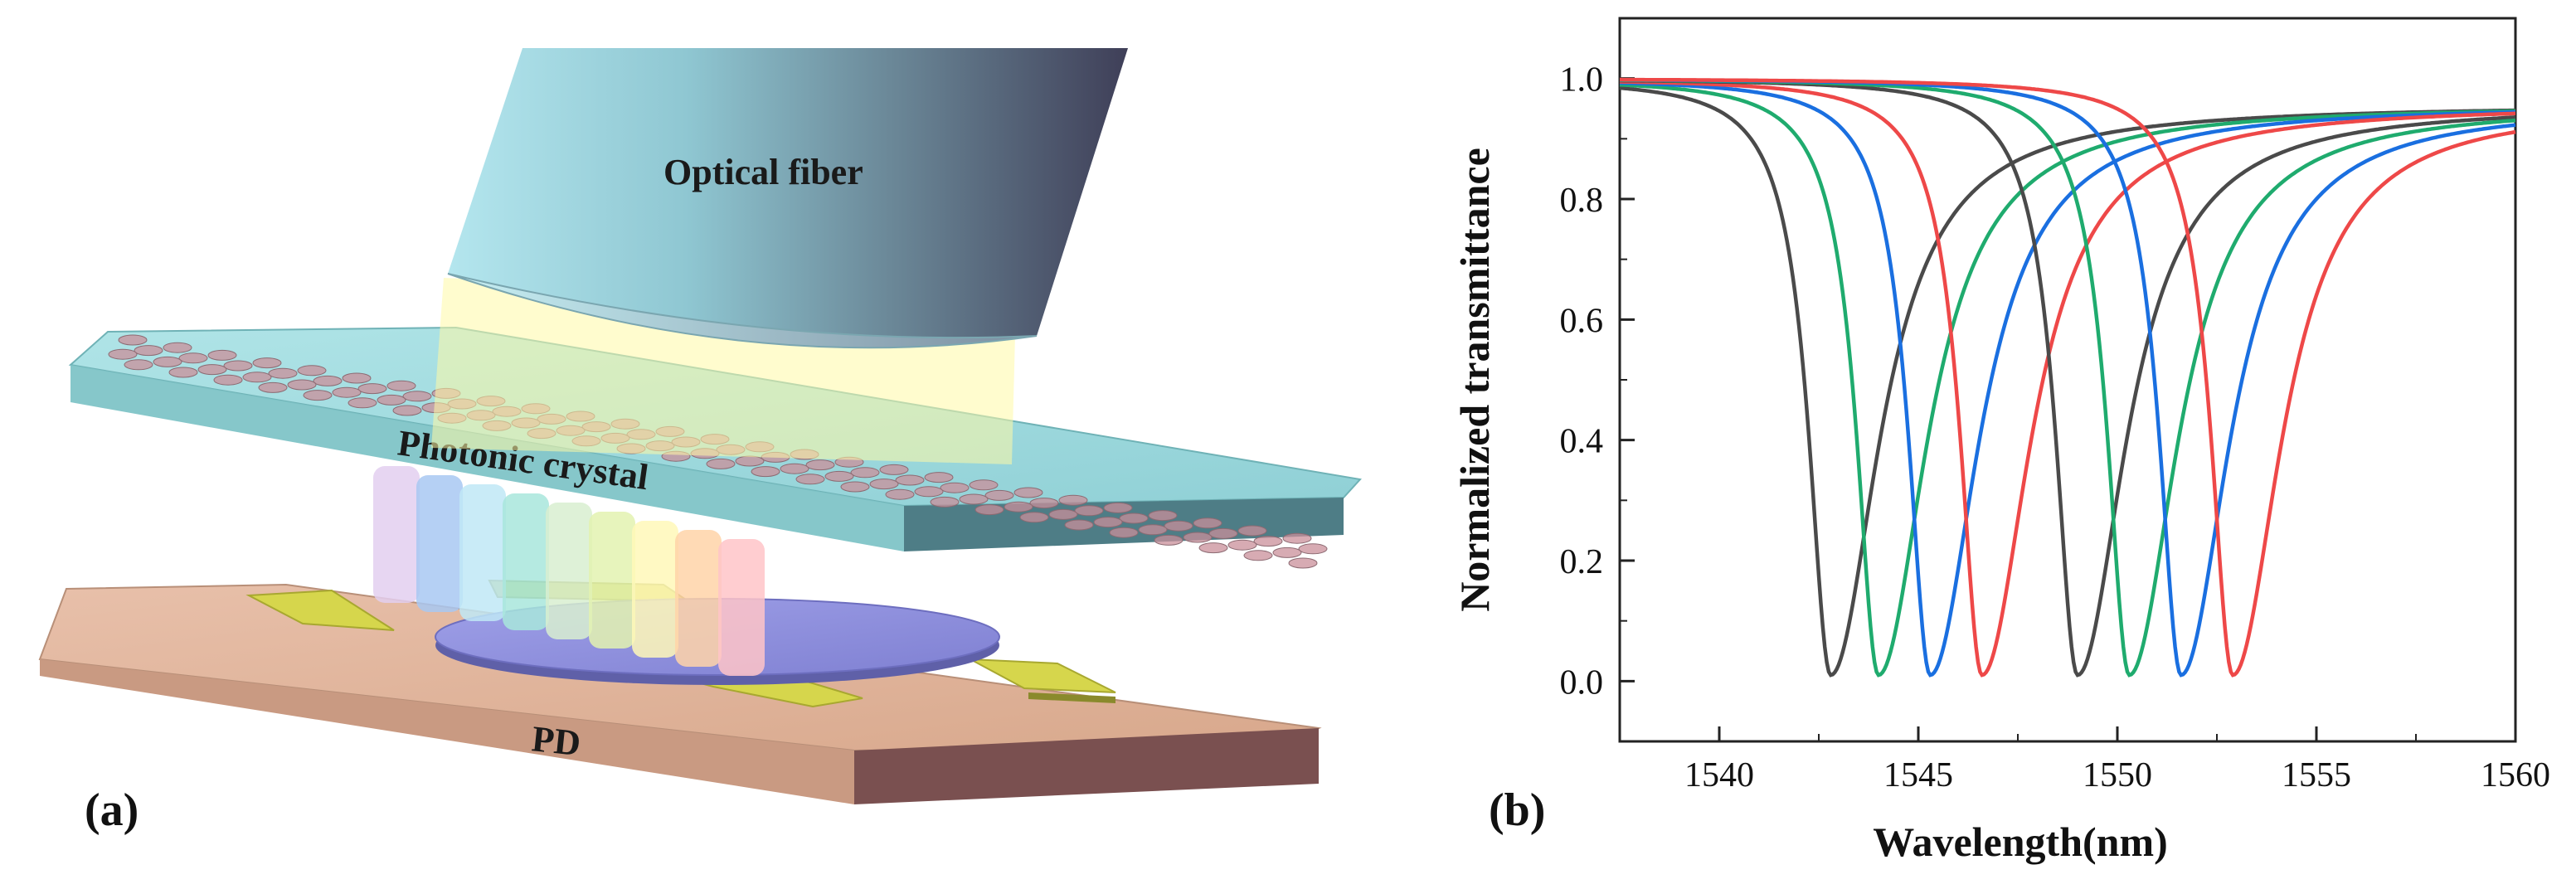 The height and width of the screenshot is (889, 2576). I want to click on spectral-filter-array, so click(569, 571).